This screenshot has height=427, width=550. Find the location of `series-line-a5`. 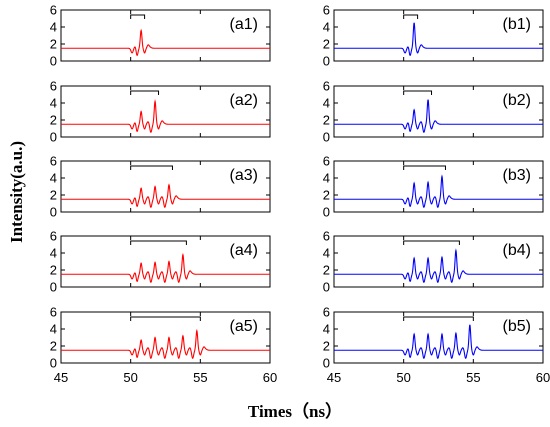

series-line-a5 is located at coordinates (165, 344).